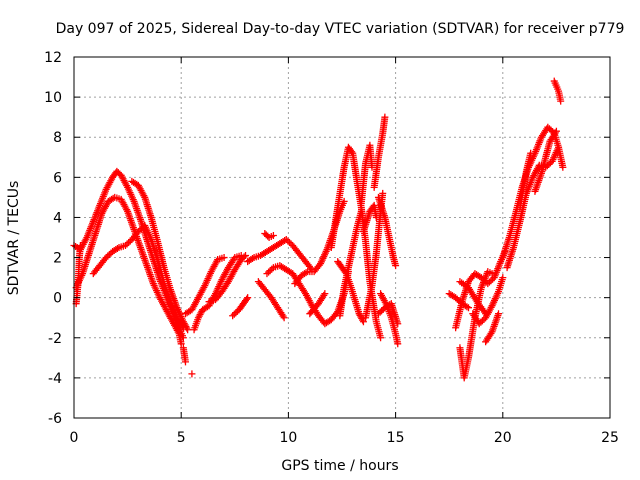  What do you see at coordinates (288, 438) in the screenshot?
I see `x-tick-label: 10` at bounding box center [288, 438].